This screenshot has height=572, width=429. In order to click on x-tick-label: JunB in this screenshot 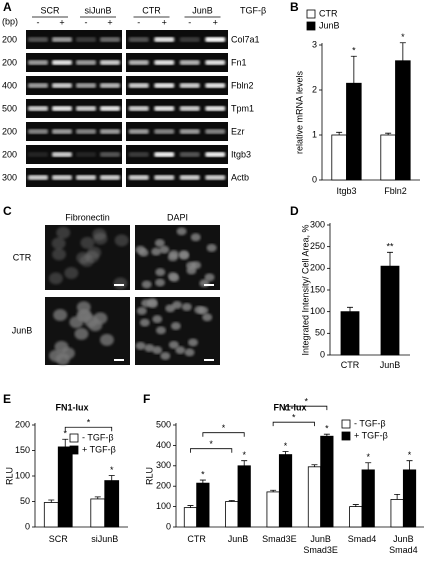, I will do `click(238, 539)`.